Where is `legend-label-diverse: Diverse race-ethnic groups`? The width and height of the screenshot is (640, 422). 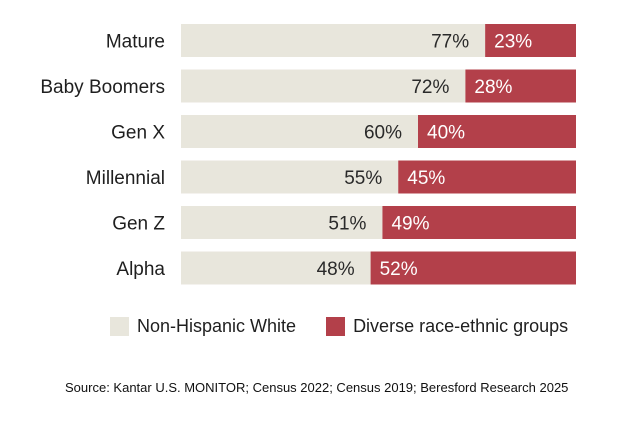 legend-label-diverse: Diverse race-ethnic groups is located at coordinates (461, 326).